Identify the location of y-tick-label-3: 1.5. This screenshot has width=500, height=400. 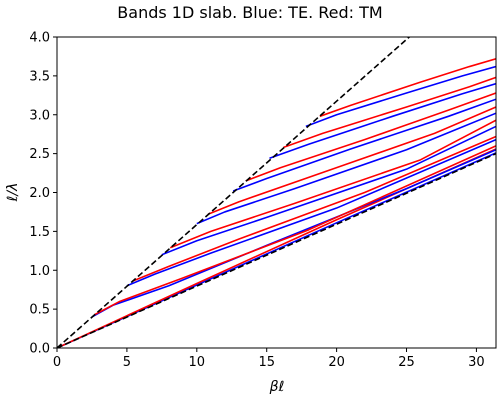
(39, 232).